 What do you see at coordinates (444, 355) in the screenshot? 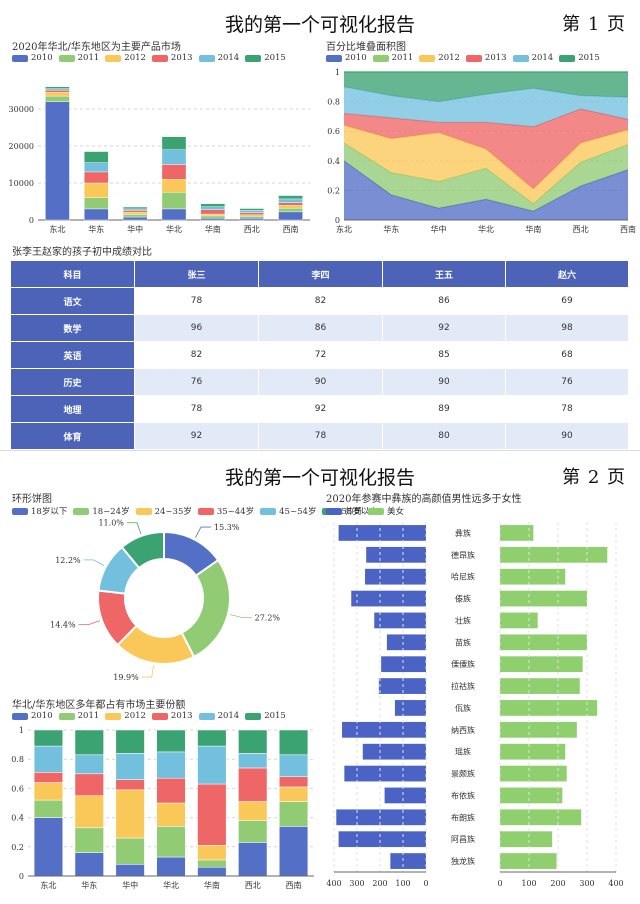
I see `score-cell: 85` at bounding box center [444, 355].